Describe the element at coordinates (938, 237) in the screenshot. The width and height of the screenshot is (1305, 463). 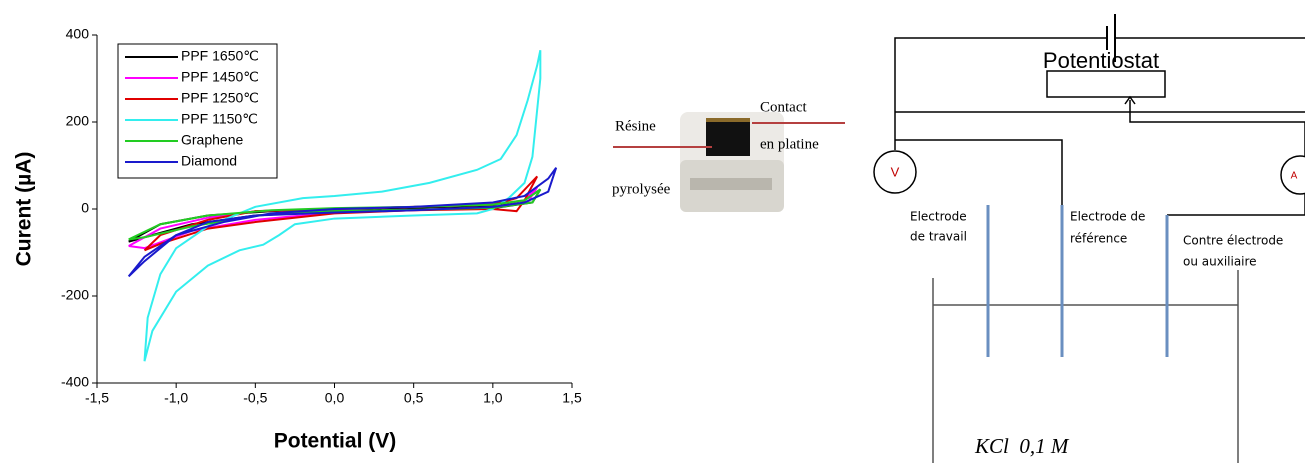
I see `electrode-label: de travail` at that location.